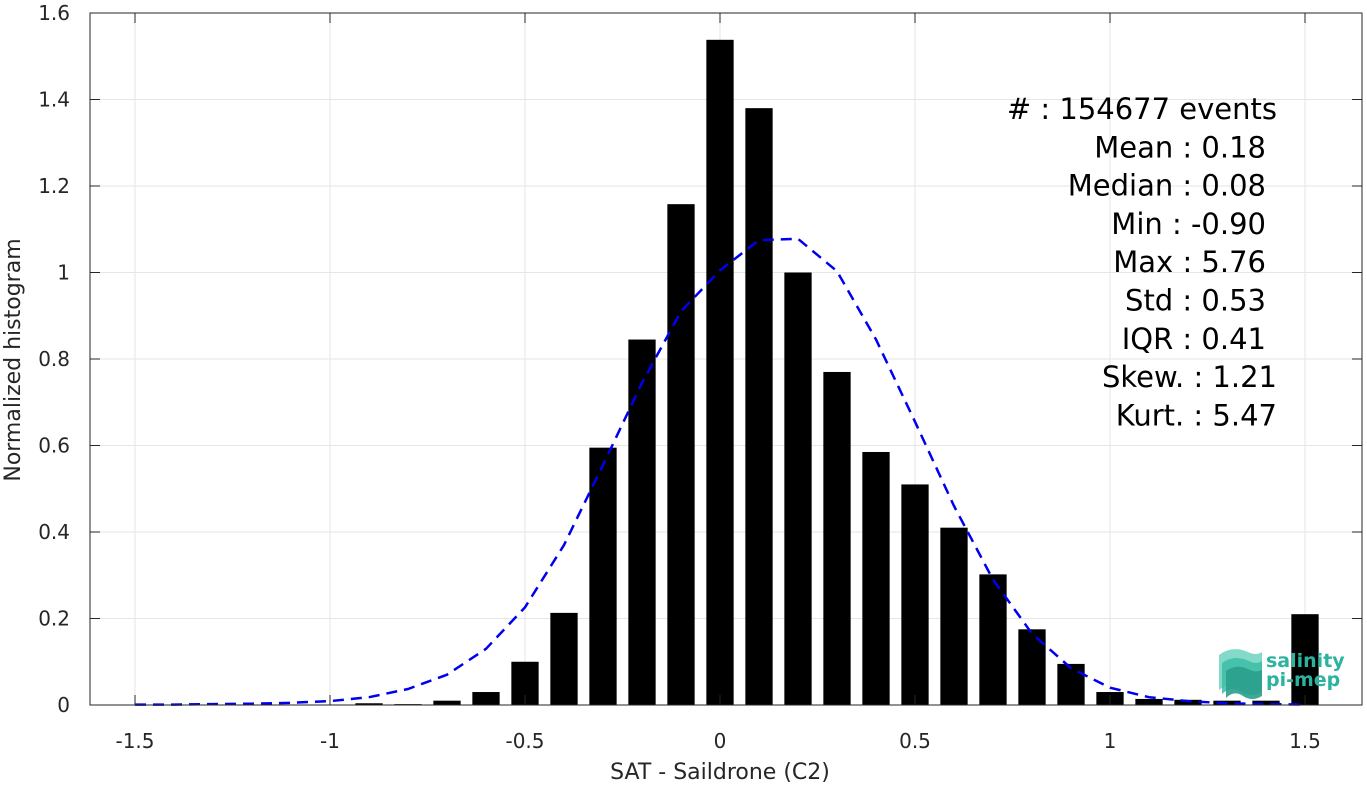 This screenshot has width=1367, height=785. Describe the element at coordinates (13, 359) in the screenshot. I see `y-axis-label: Normalized histogram` at that location.